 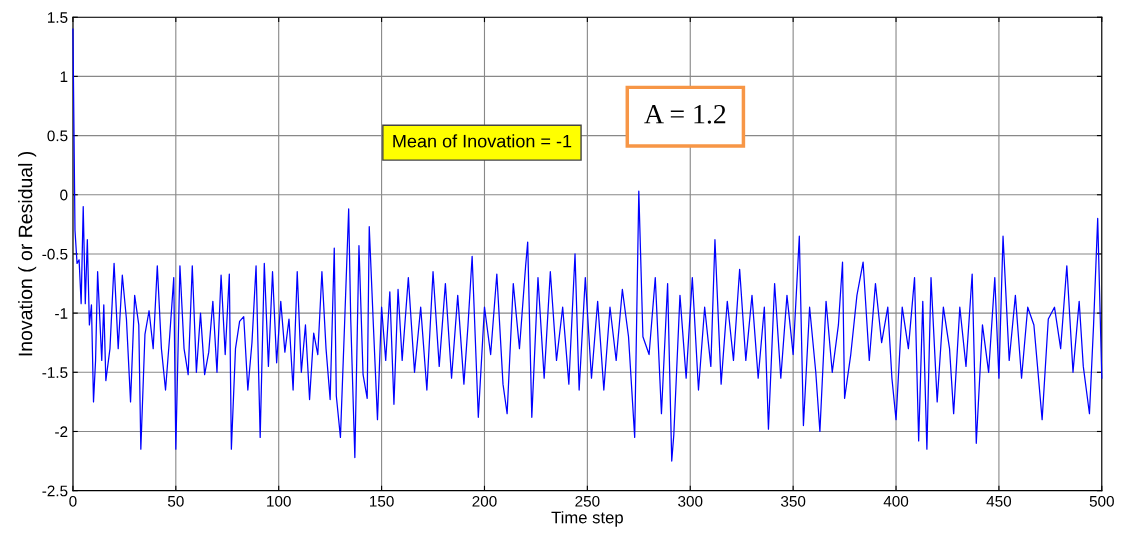 What do you see at coordinates (61, 313) in the screenshot?
I see `y-tick-label: -1` at bounding box center [61, 313].